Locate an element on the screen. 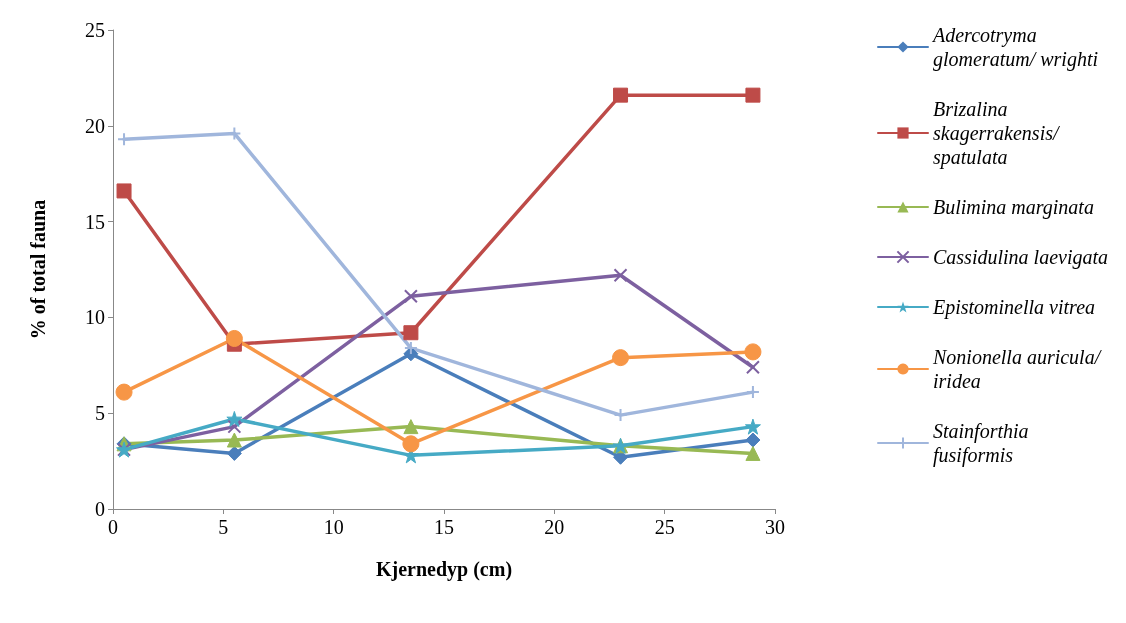 Image resolution: width=1126 pixels, height=623 pixels. x-axis-title: Kjernedyp (cm) is located at coordinates (444, 569).